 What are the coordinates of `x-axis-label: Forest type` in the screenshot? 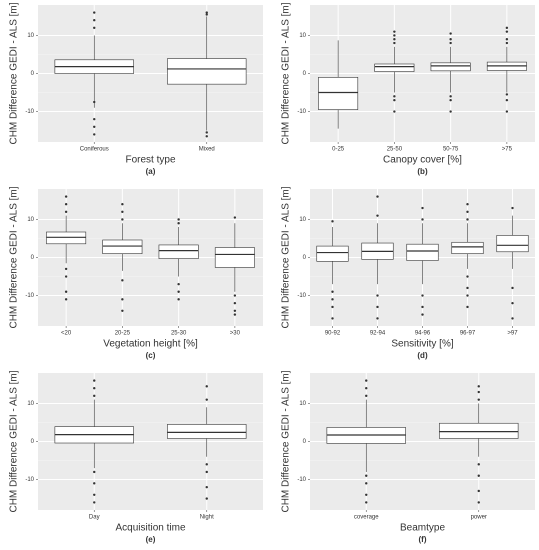 It's located at (150, 160).